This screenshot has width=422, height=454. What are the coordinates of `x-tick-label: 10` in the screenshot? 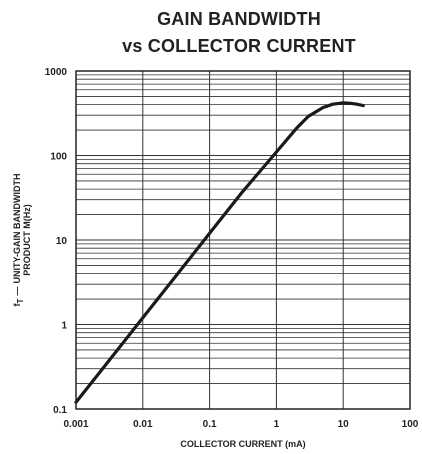 It's located at (344, 424).